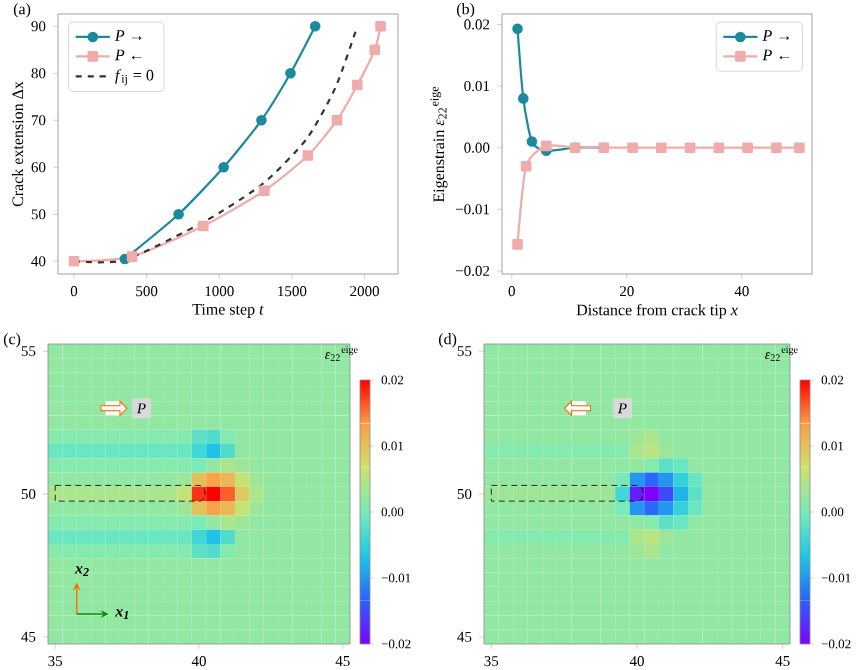 The width and height of the screenshot is (856, 670). What do you see at coordinates (134, 77) in the screenshot?
I see `legend-label: f$_{ij}$ = 0` at bounding box center [134, 77].